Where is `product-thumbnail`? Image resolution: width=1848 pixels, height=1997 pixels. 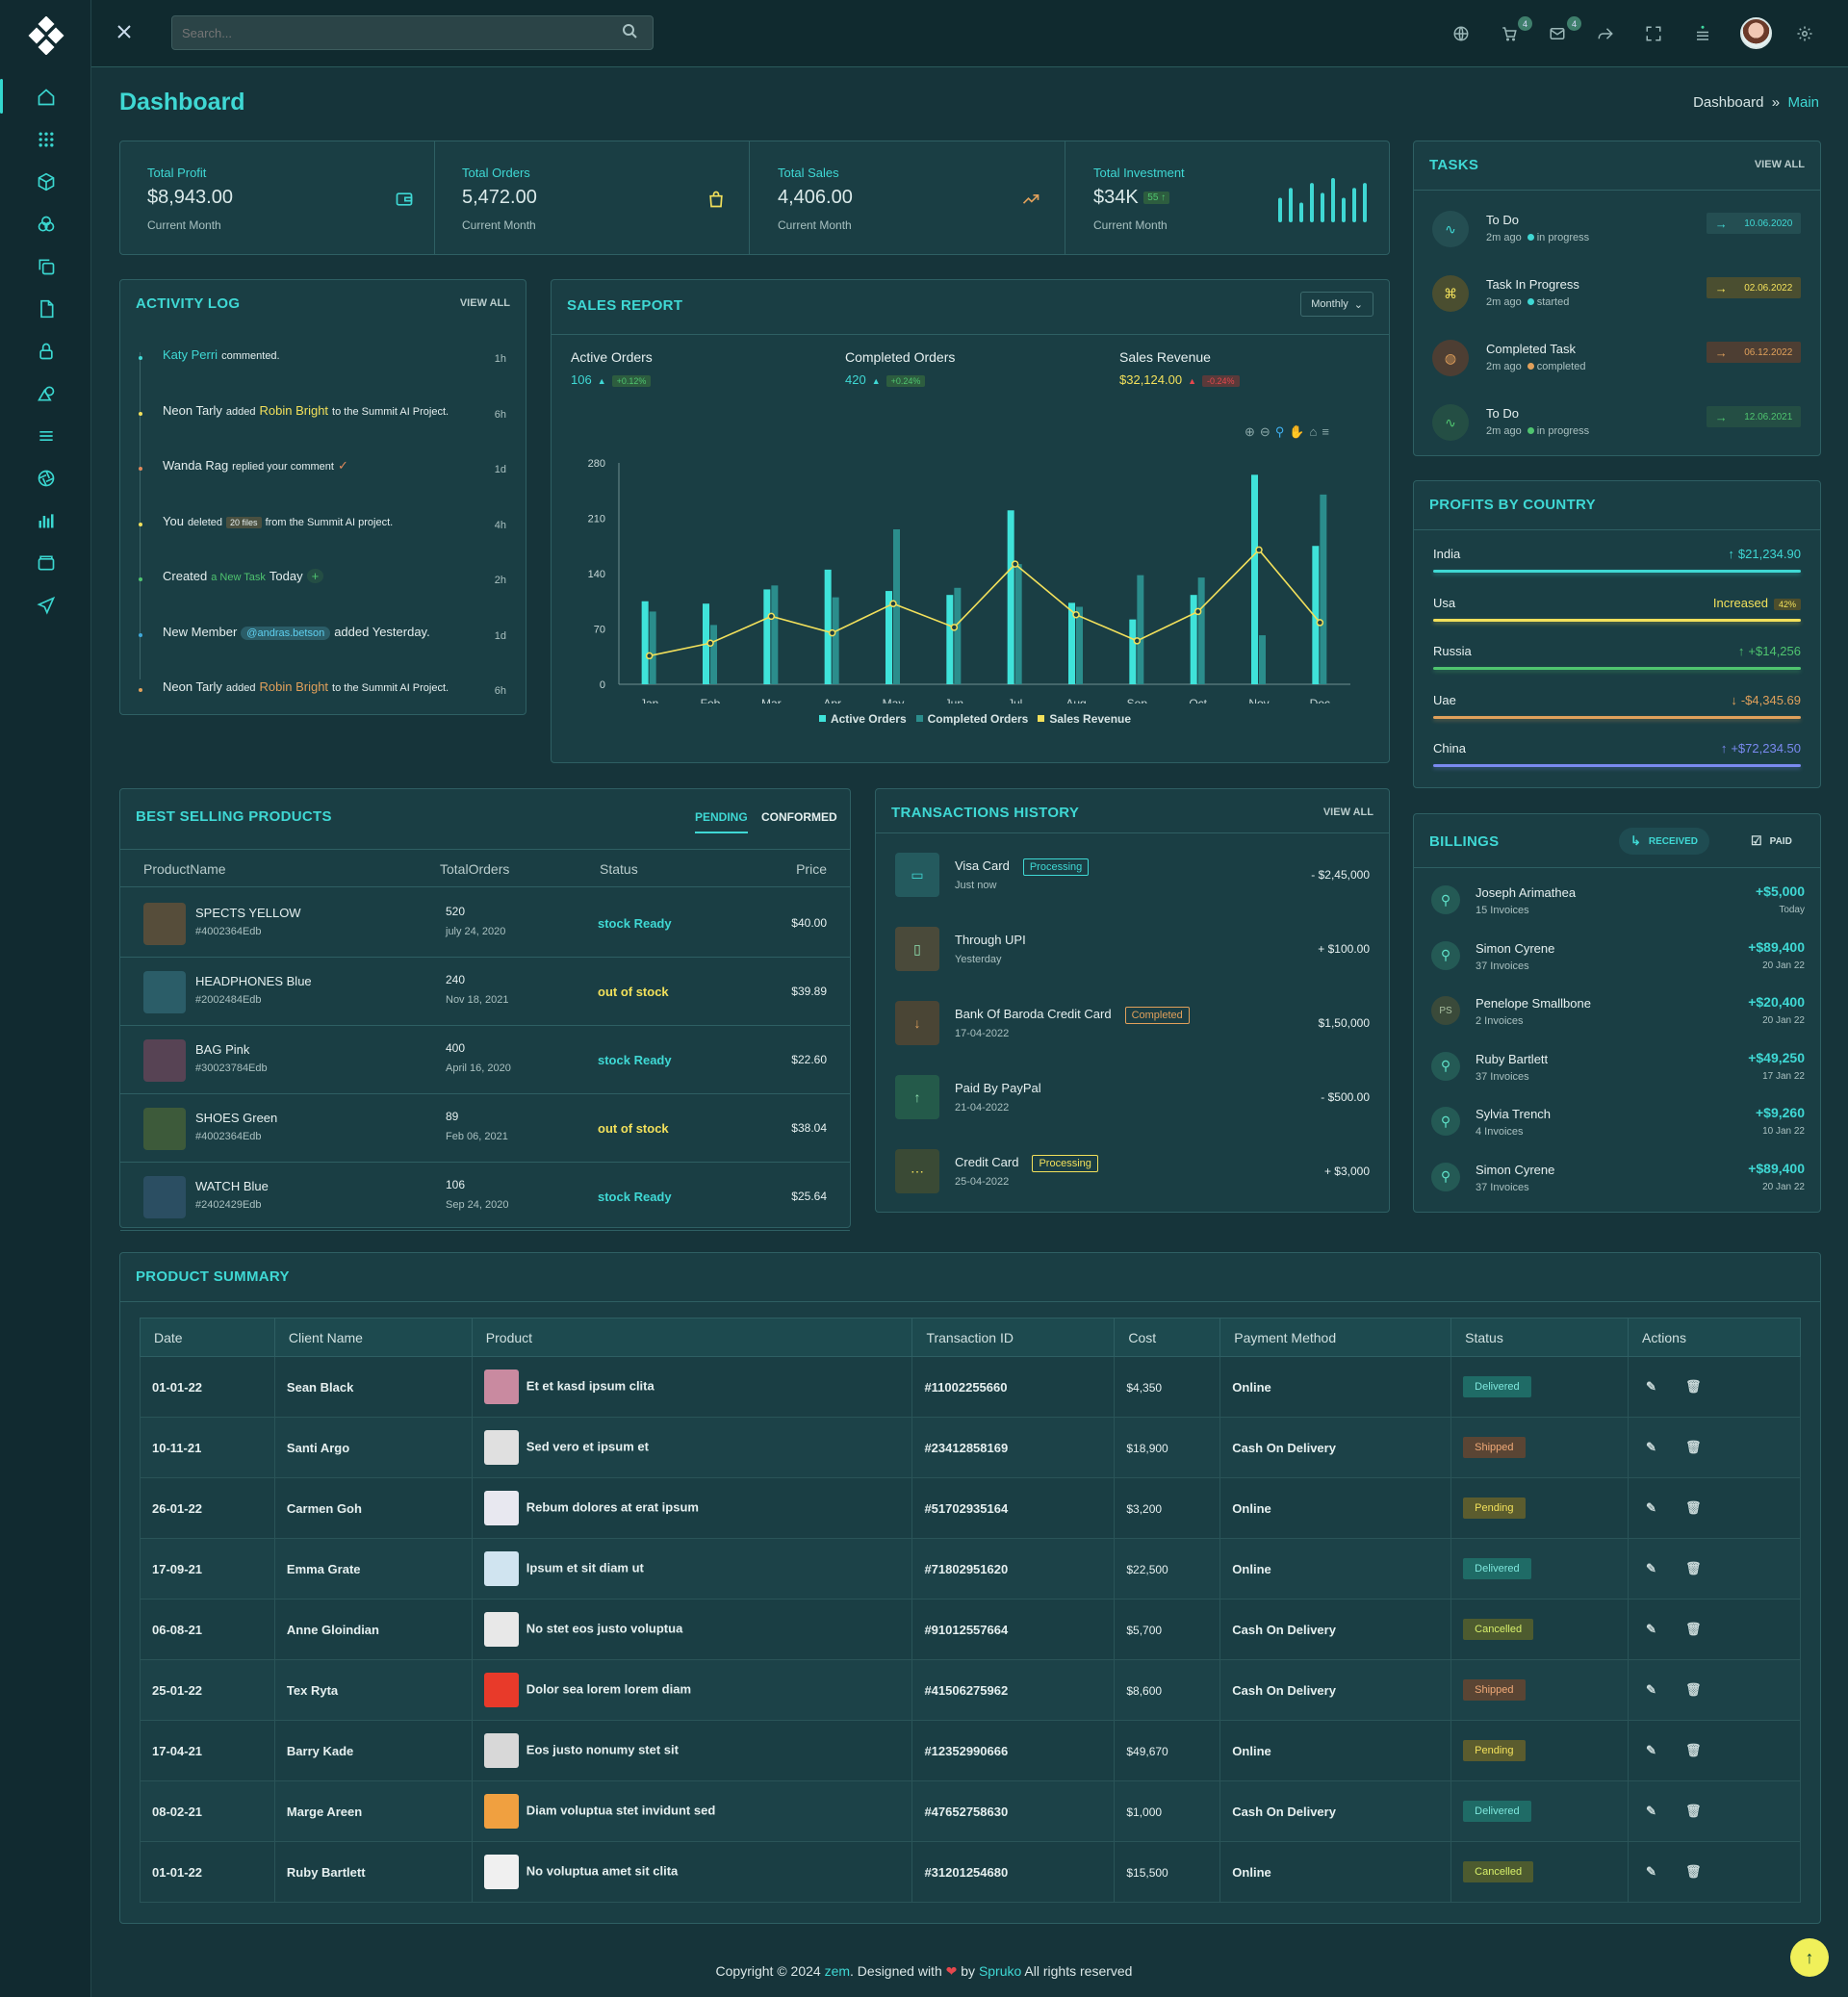 product-thumbnail is located at coordinates (501, 1872).